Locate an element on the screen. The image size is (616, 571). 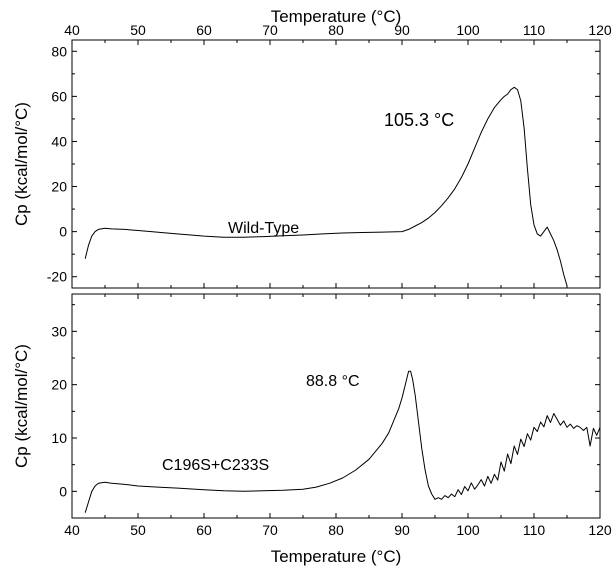
bottom-x-tick-label: 120 is located at coordinates (600, 530).